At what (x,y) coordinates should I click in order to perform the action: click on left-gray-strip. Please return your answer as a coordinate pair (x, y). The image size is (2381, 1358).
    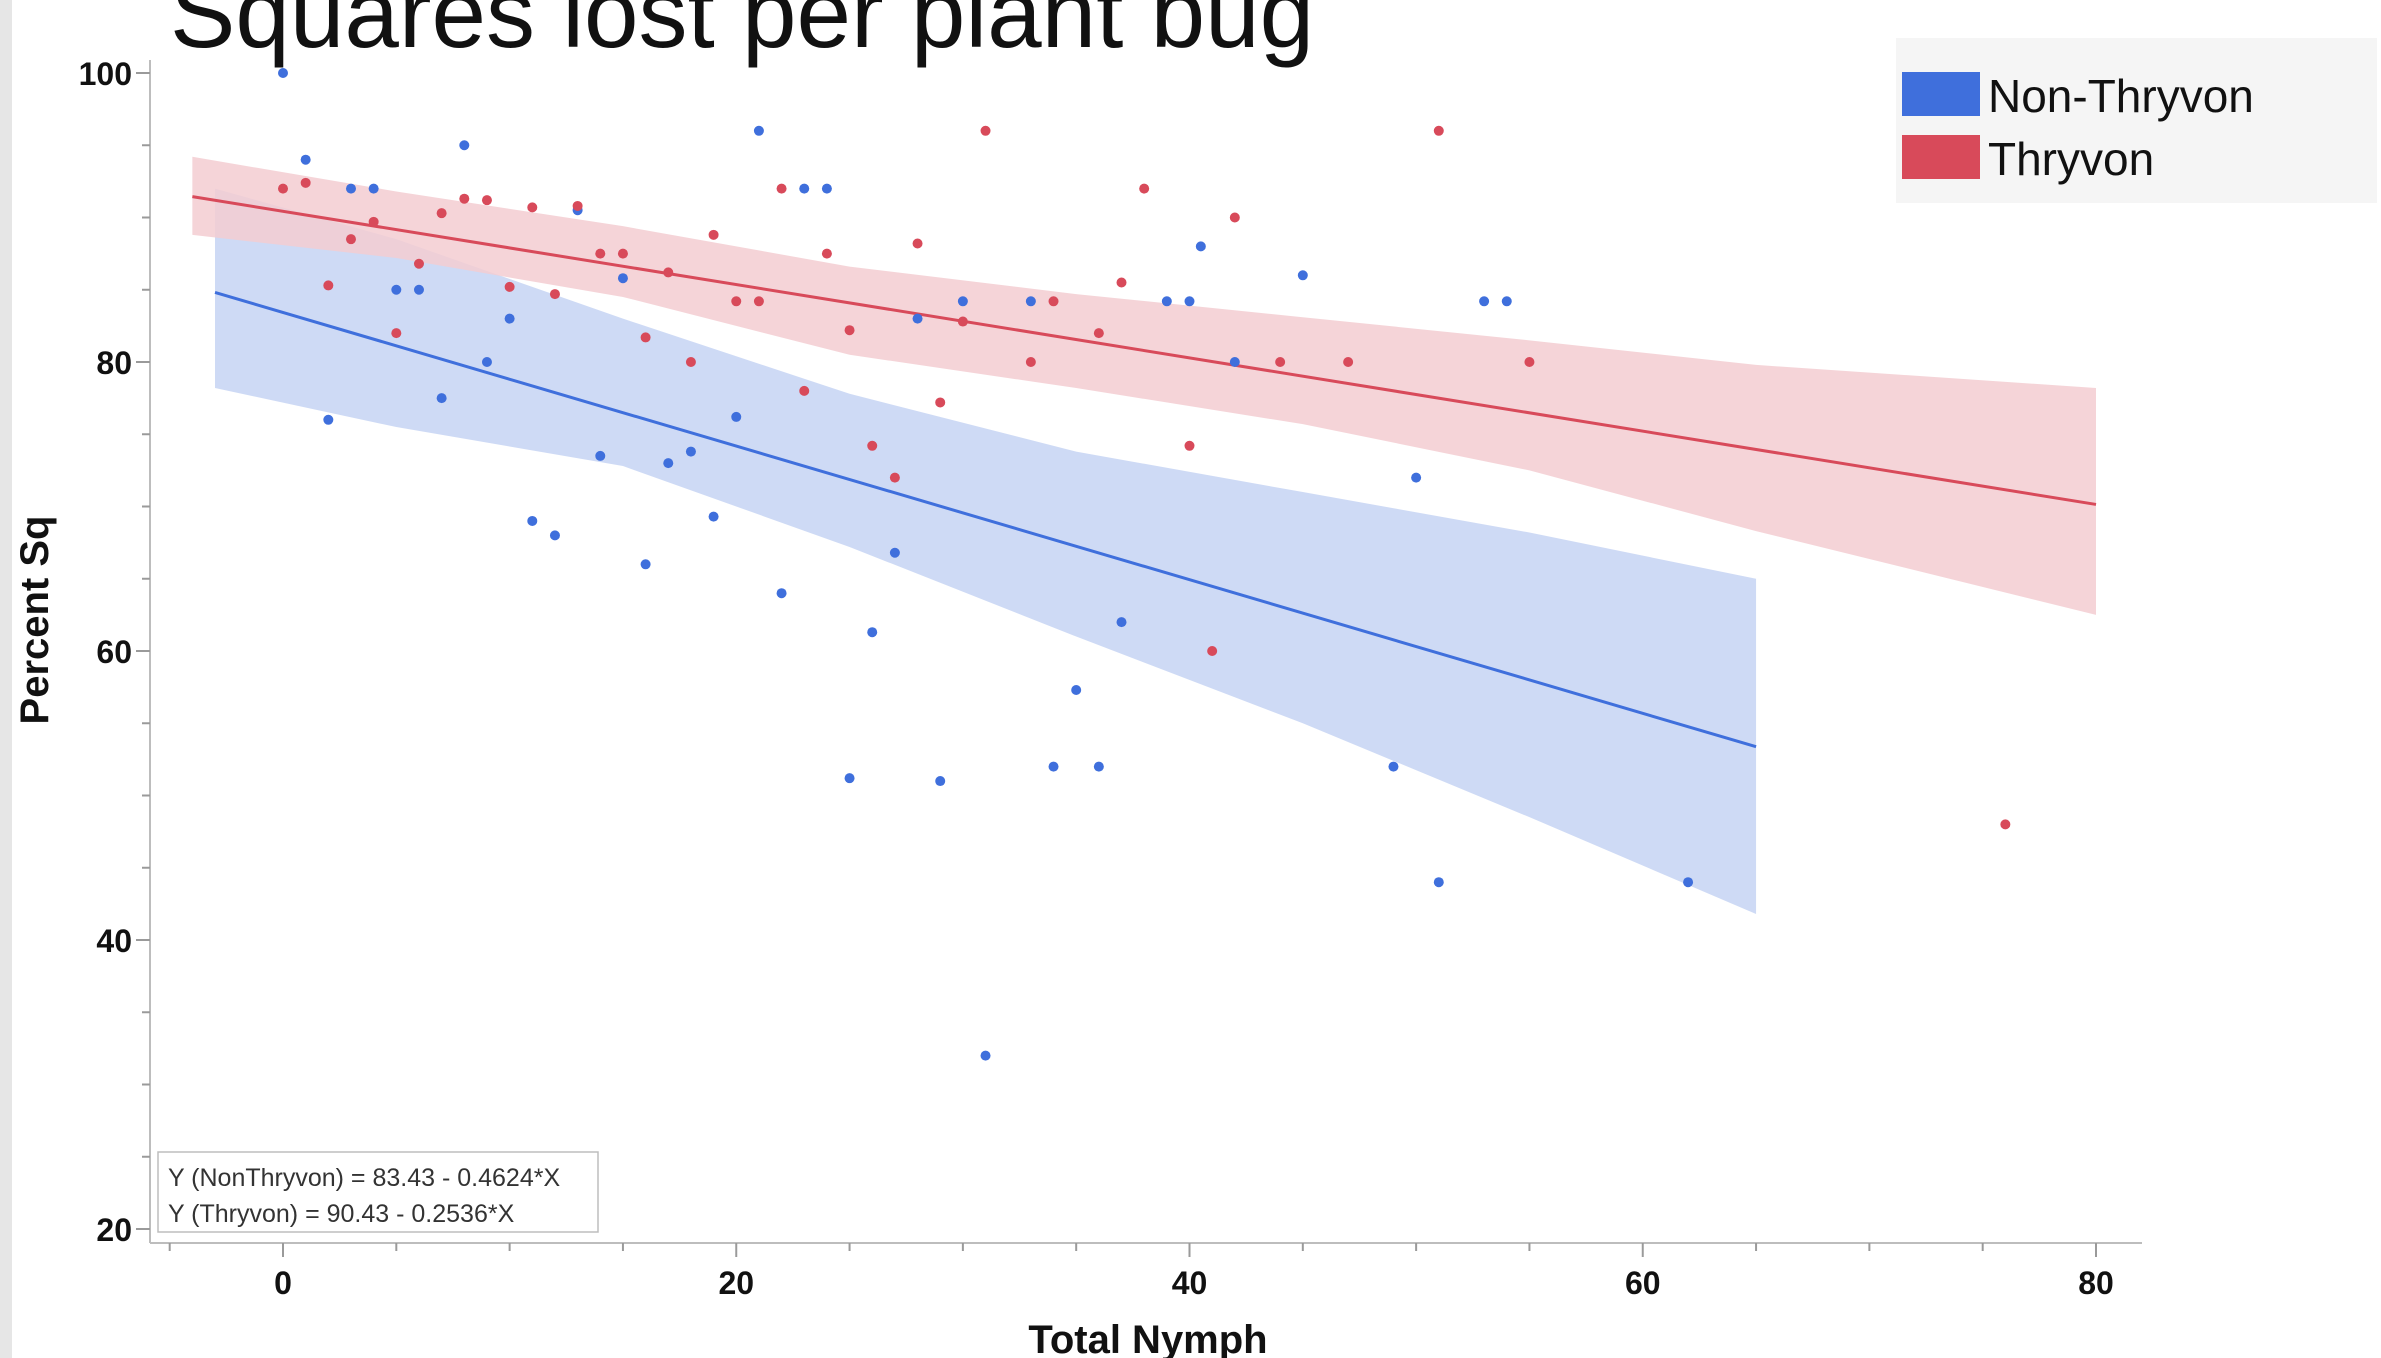
    Looking at the image, I should click on (6, 679).